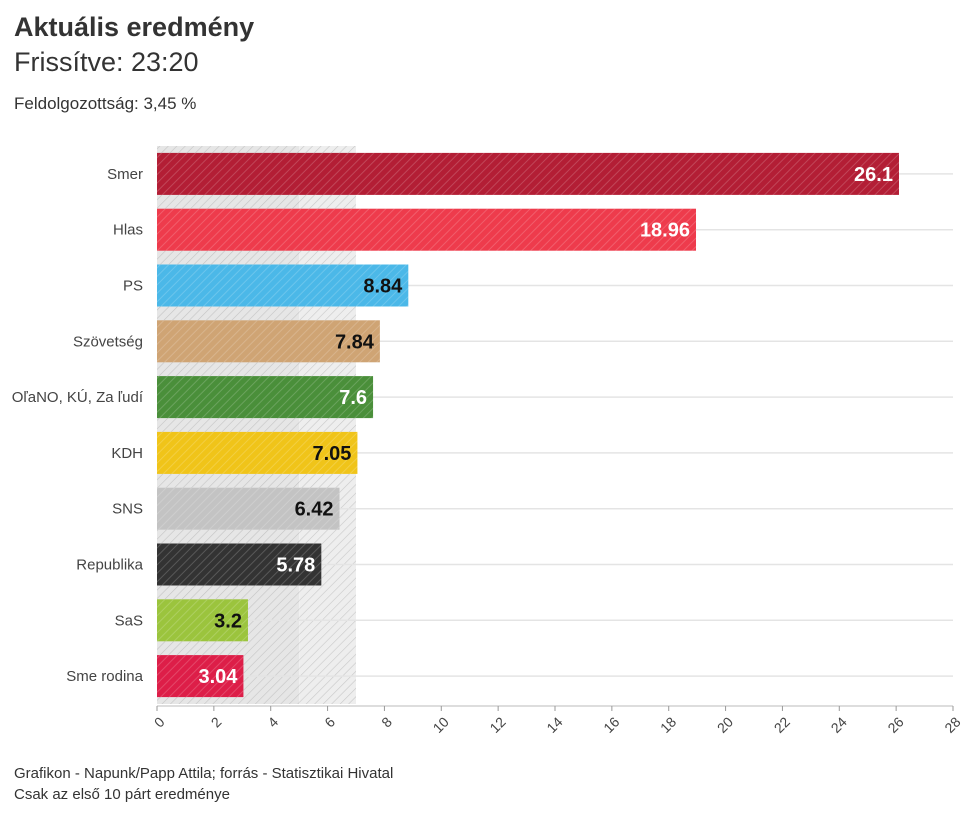 Image resolution: width=980 pixels, height=817 pixels. What do you see at coordinates (725, 724) in the screenshot?
I see `x-tick-label: 20` at bounding box center [725, 724].